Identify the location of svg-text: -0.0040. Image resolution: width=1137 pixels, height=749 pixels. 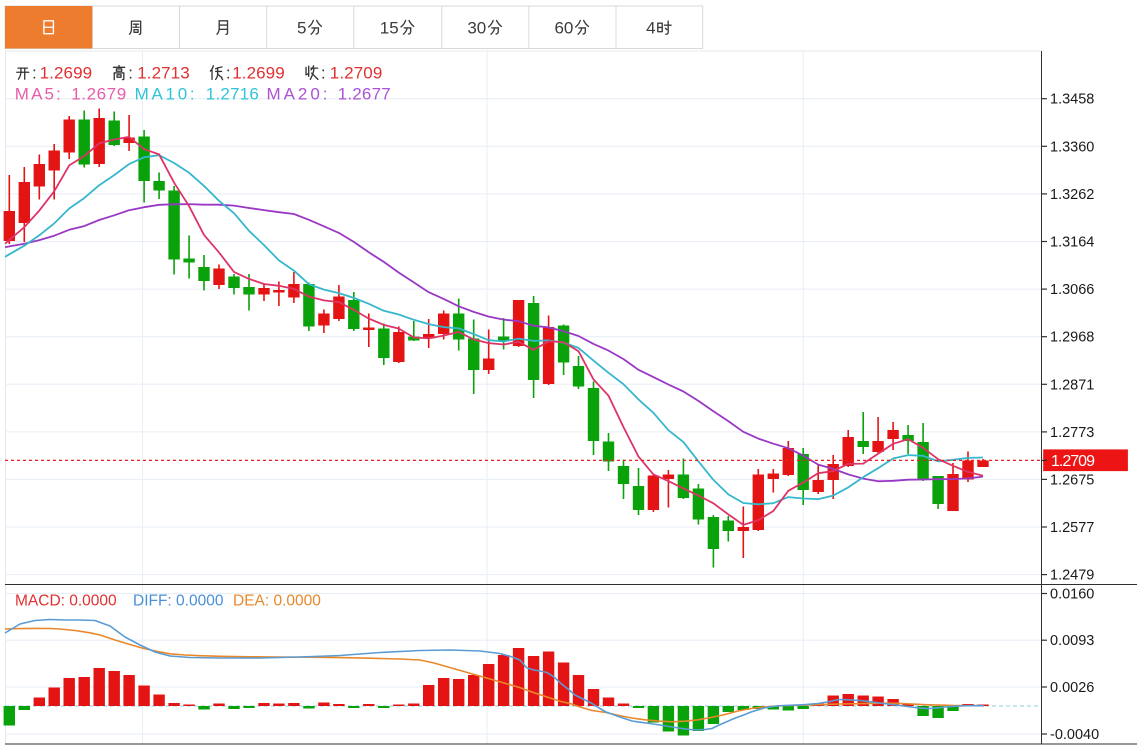
(1074, 735).